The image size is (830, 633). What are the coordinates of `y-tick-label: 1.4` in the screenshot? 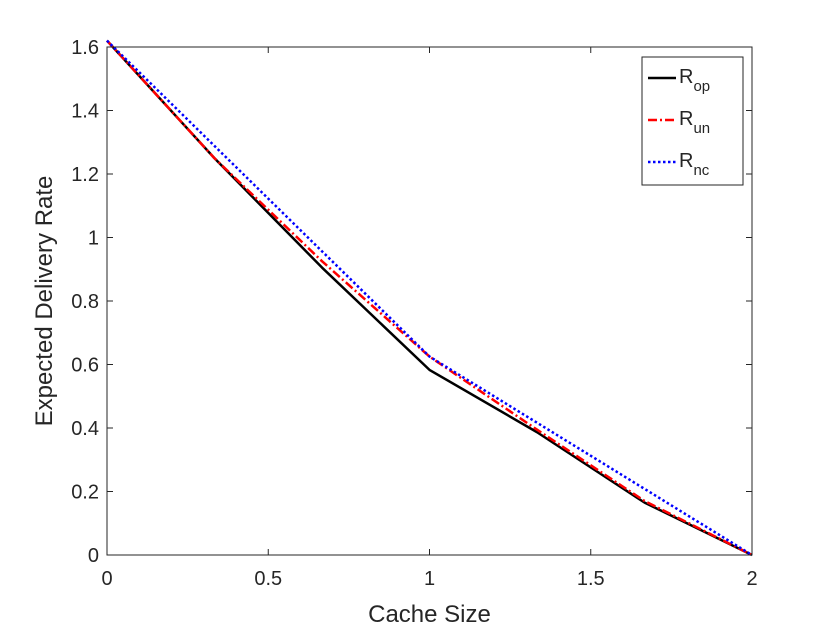 It's located at (85, 112).